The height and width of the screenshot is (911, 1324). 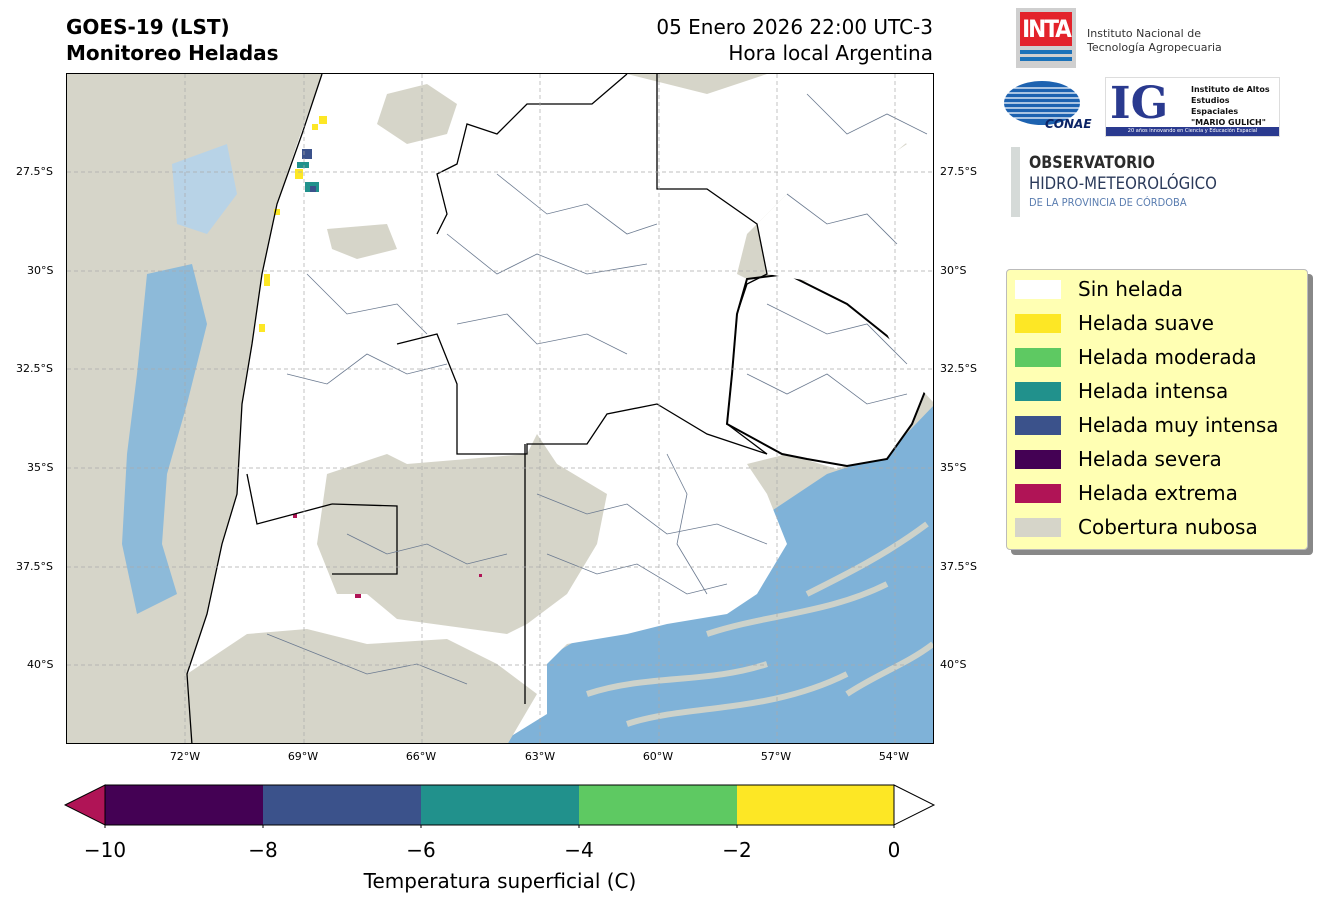 I want to click on legend-label: Helada suave, so click(x=1146, y=323).